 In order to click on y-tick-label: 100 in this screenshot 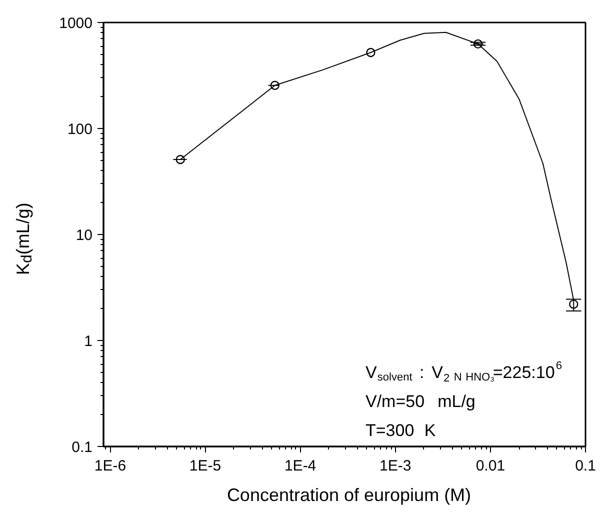, I will do `click(80, 129)`.